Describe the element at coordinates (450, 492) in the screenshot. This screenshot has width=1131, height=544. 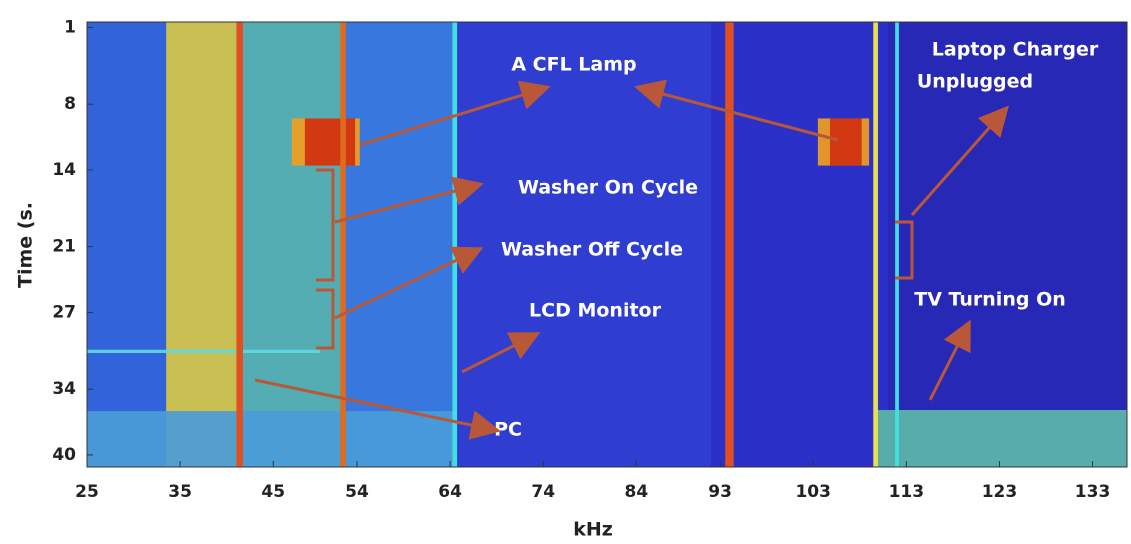
I see `x-tick-label: 64` at that location.